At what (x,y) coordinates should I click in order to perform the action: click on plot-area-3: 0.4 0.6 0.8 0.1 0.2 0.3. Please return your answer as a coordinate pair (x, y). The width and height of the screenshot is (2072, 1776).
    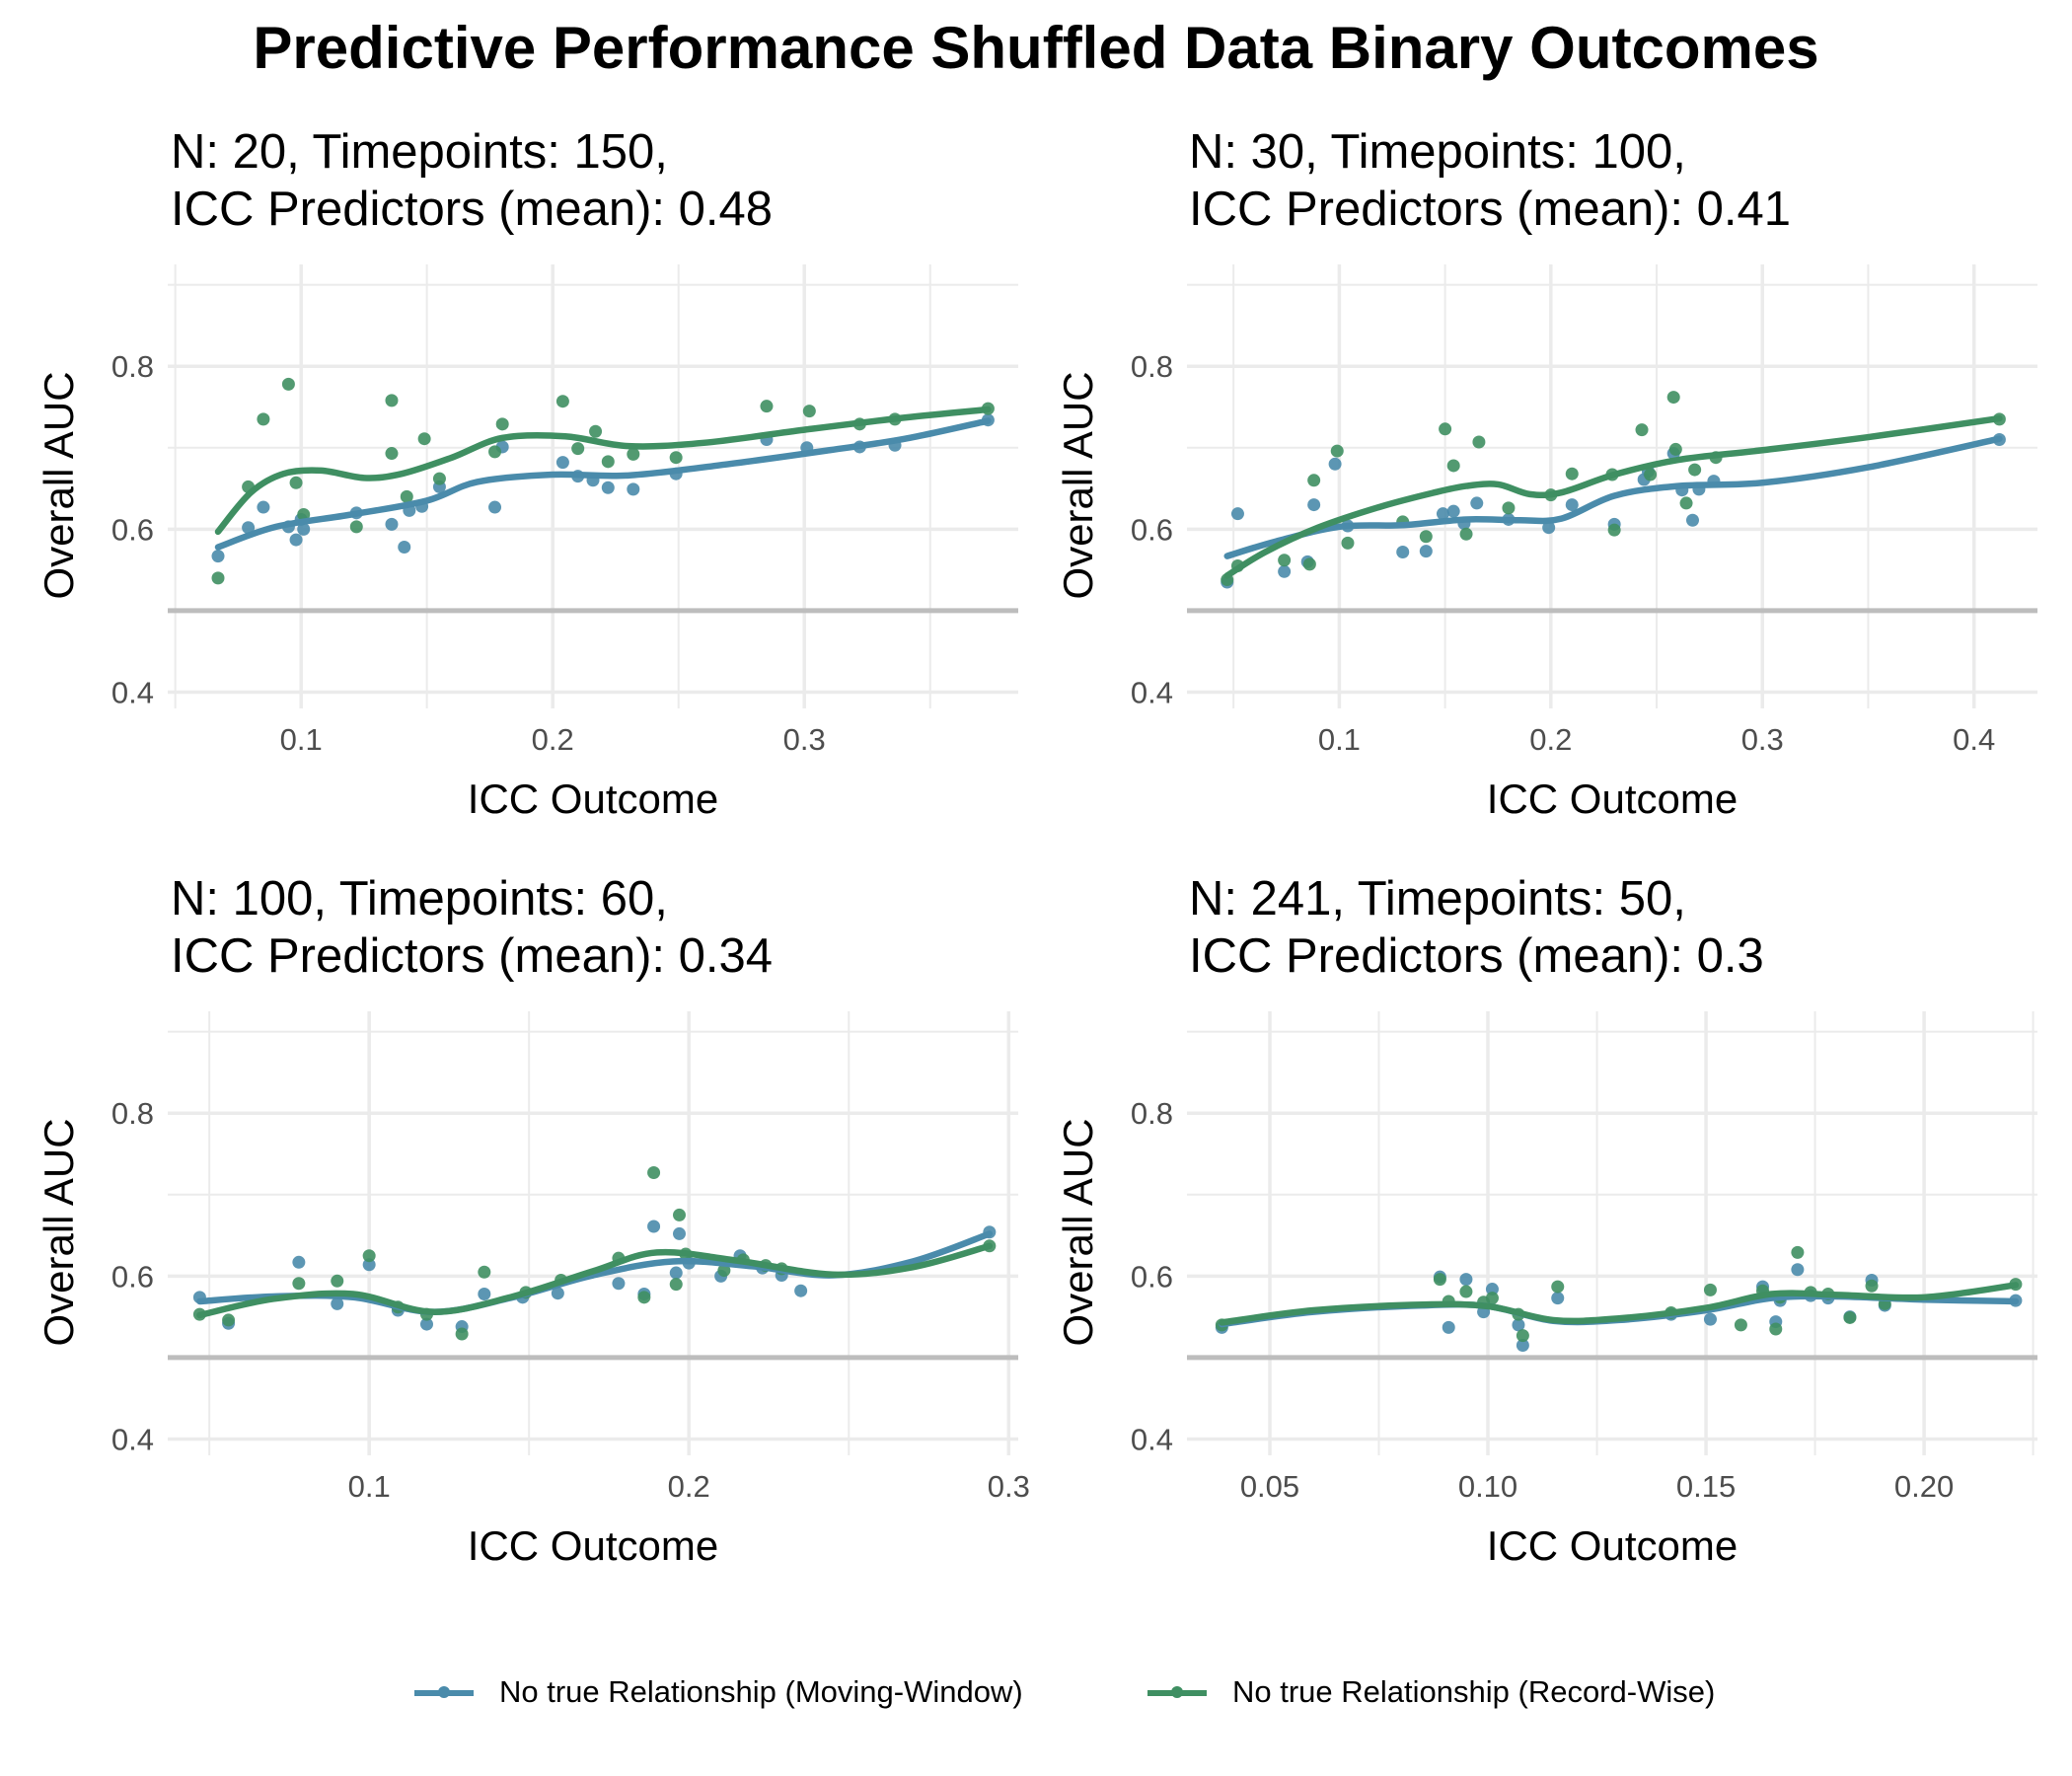
    Looking at the image, I should click on (570, 1258).